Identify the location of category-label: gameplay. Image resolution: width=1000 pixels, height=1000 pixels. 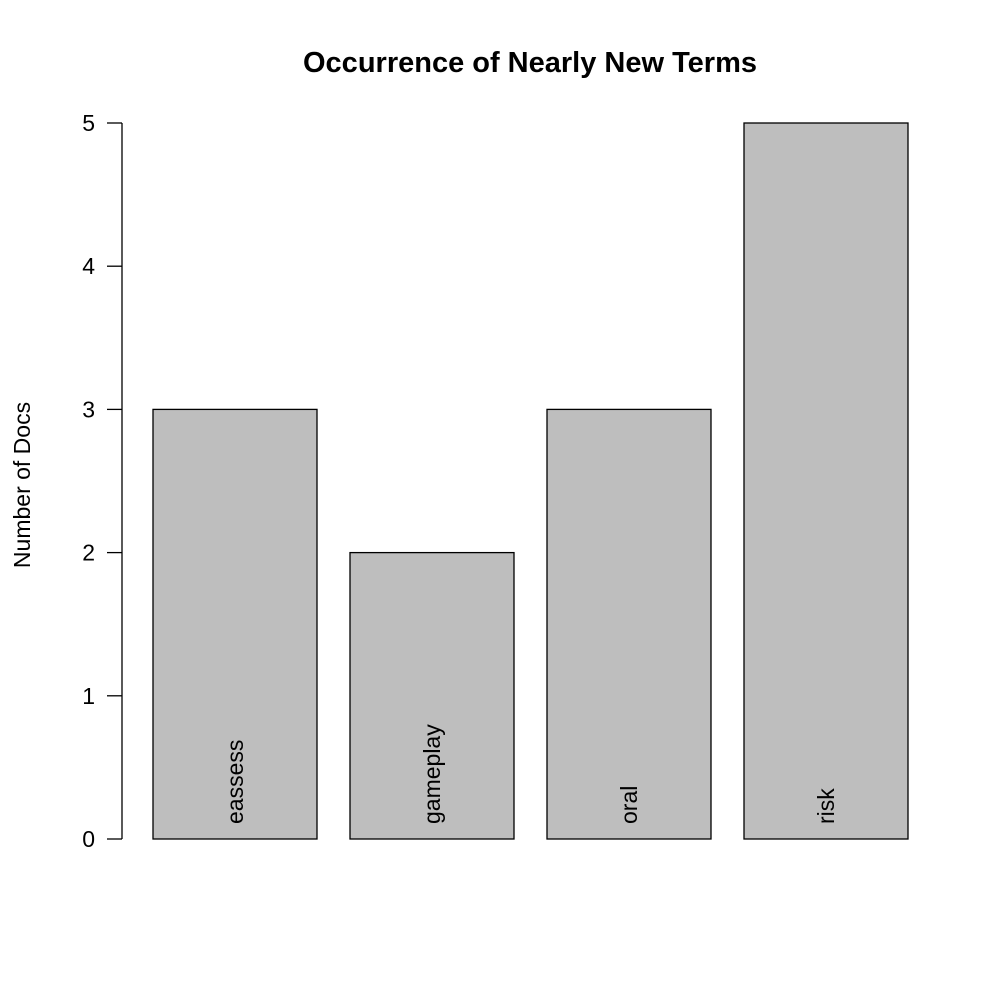
(432, 774).